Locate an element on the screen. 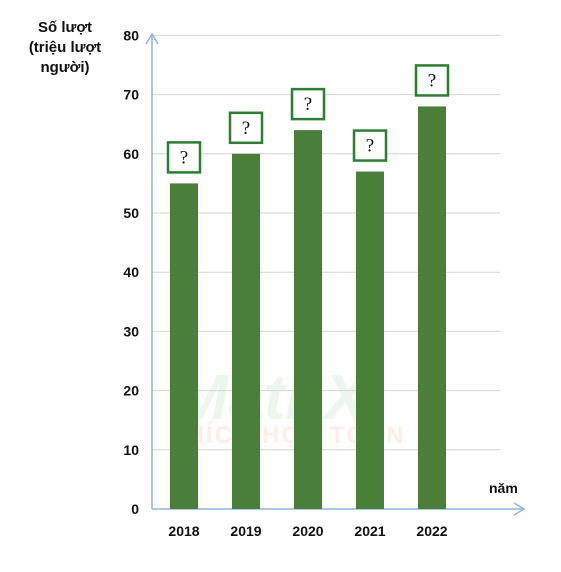  y-axis-label-line-3: người) is located at coordinates (65, 67).